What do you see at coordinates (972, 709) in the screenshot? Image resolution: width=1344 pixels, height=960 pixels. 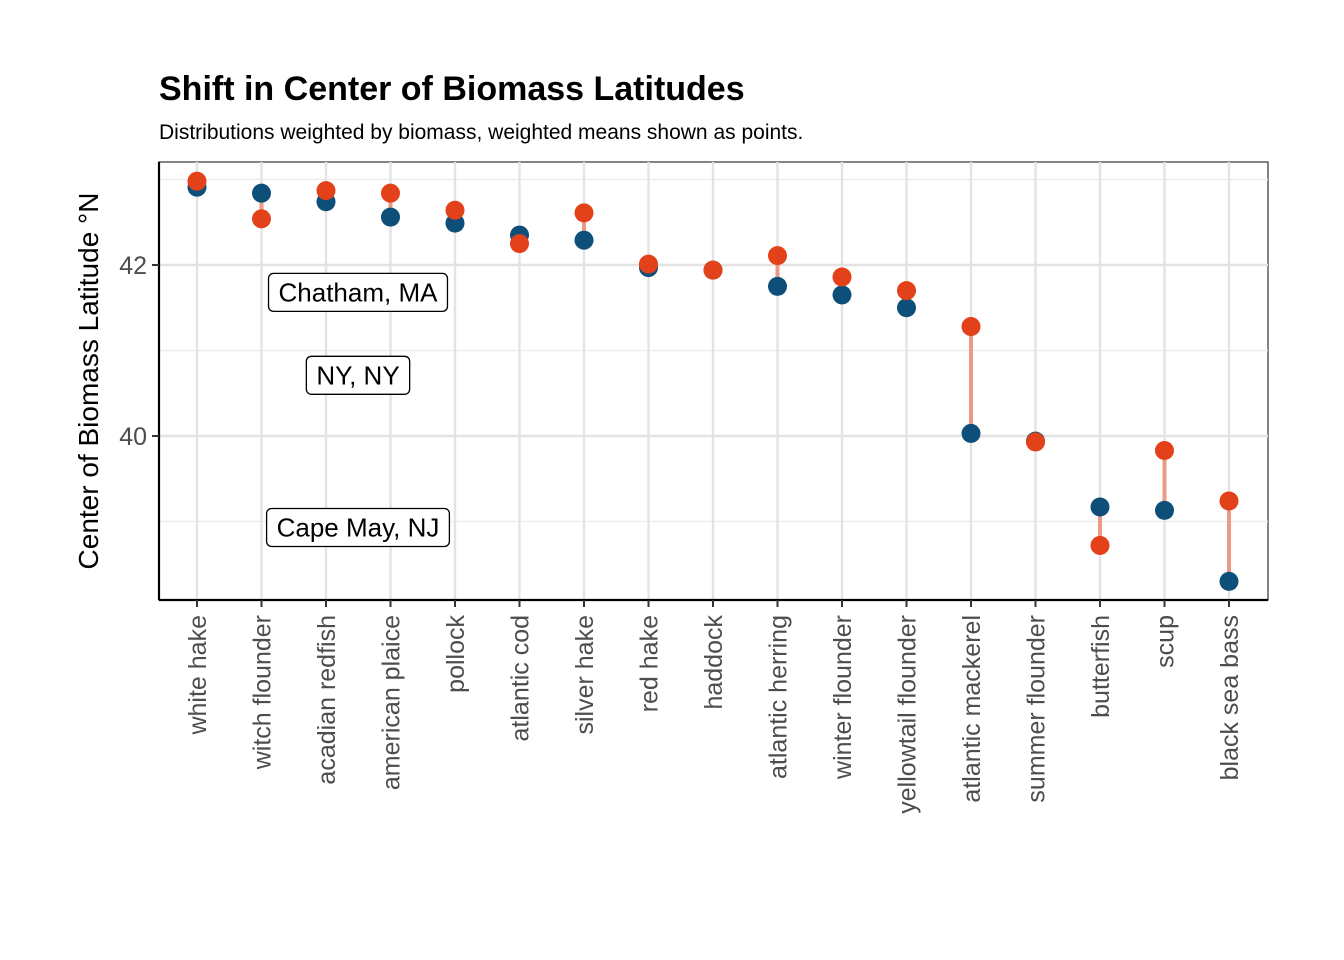 I see `x-tick-label: atlantic mackerel` at bounding box center [972, 709].